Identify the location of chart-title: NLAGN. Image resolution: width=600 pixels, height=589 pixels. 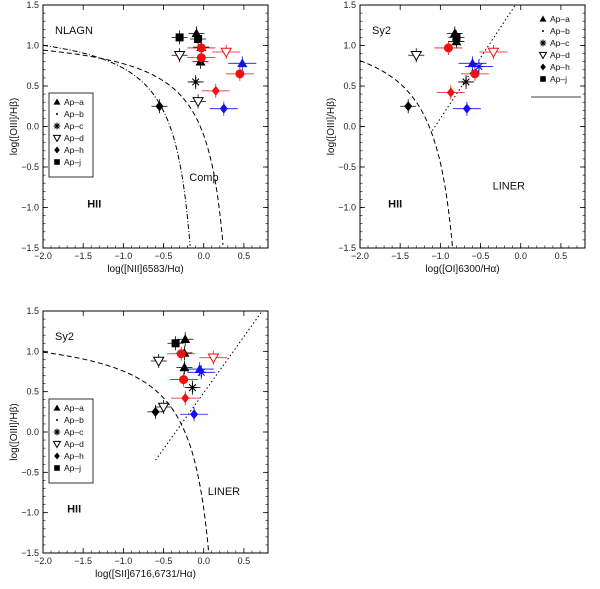
(74, 31).